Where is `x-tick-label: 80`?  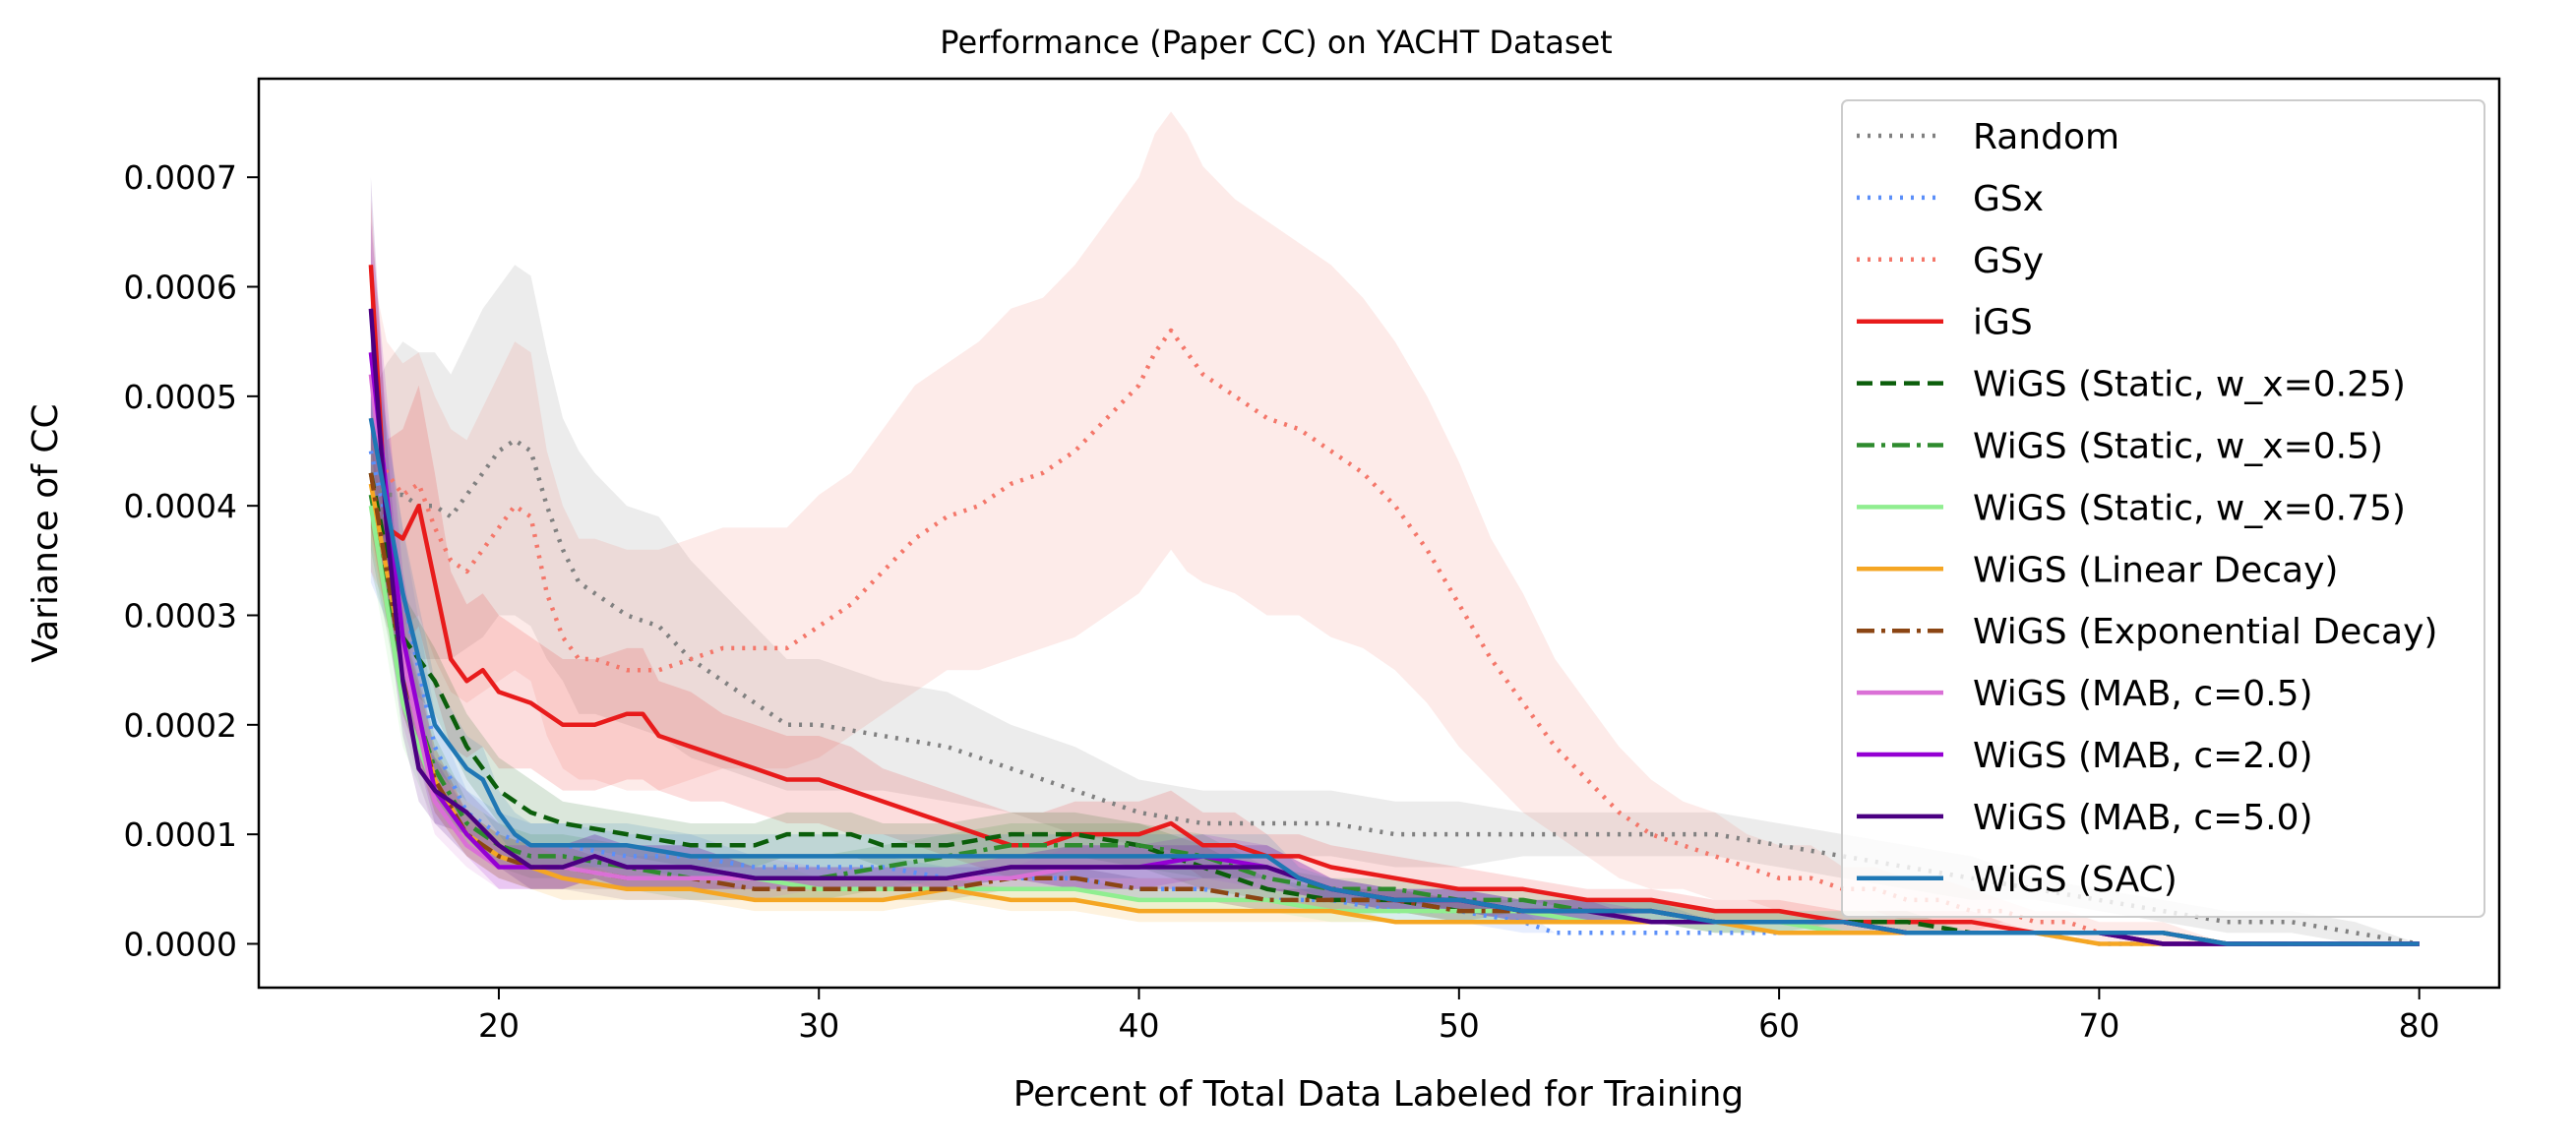
x-tick-label: 80 is located at coordinates (2419, 1025).